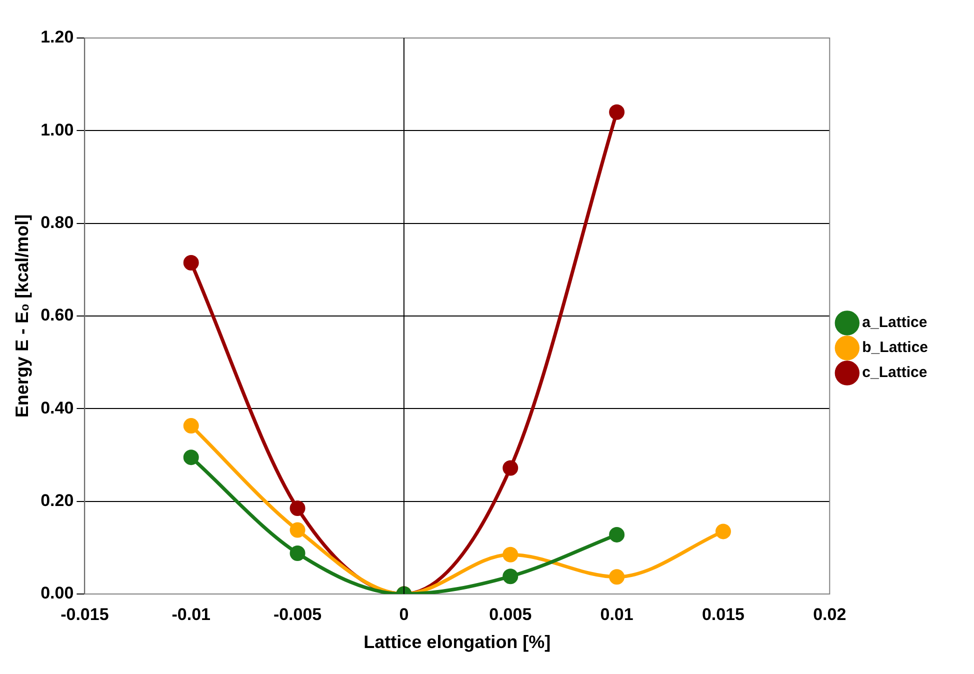 The width and height of the screenshot is (974, 674). Describe the element at coordinates (57, 37) in the screenshot. I see `y-tick-label: 1.20` at that location.